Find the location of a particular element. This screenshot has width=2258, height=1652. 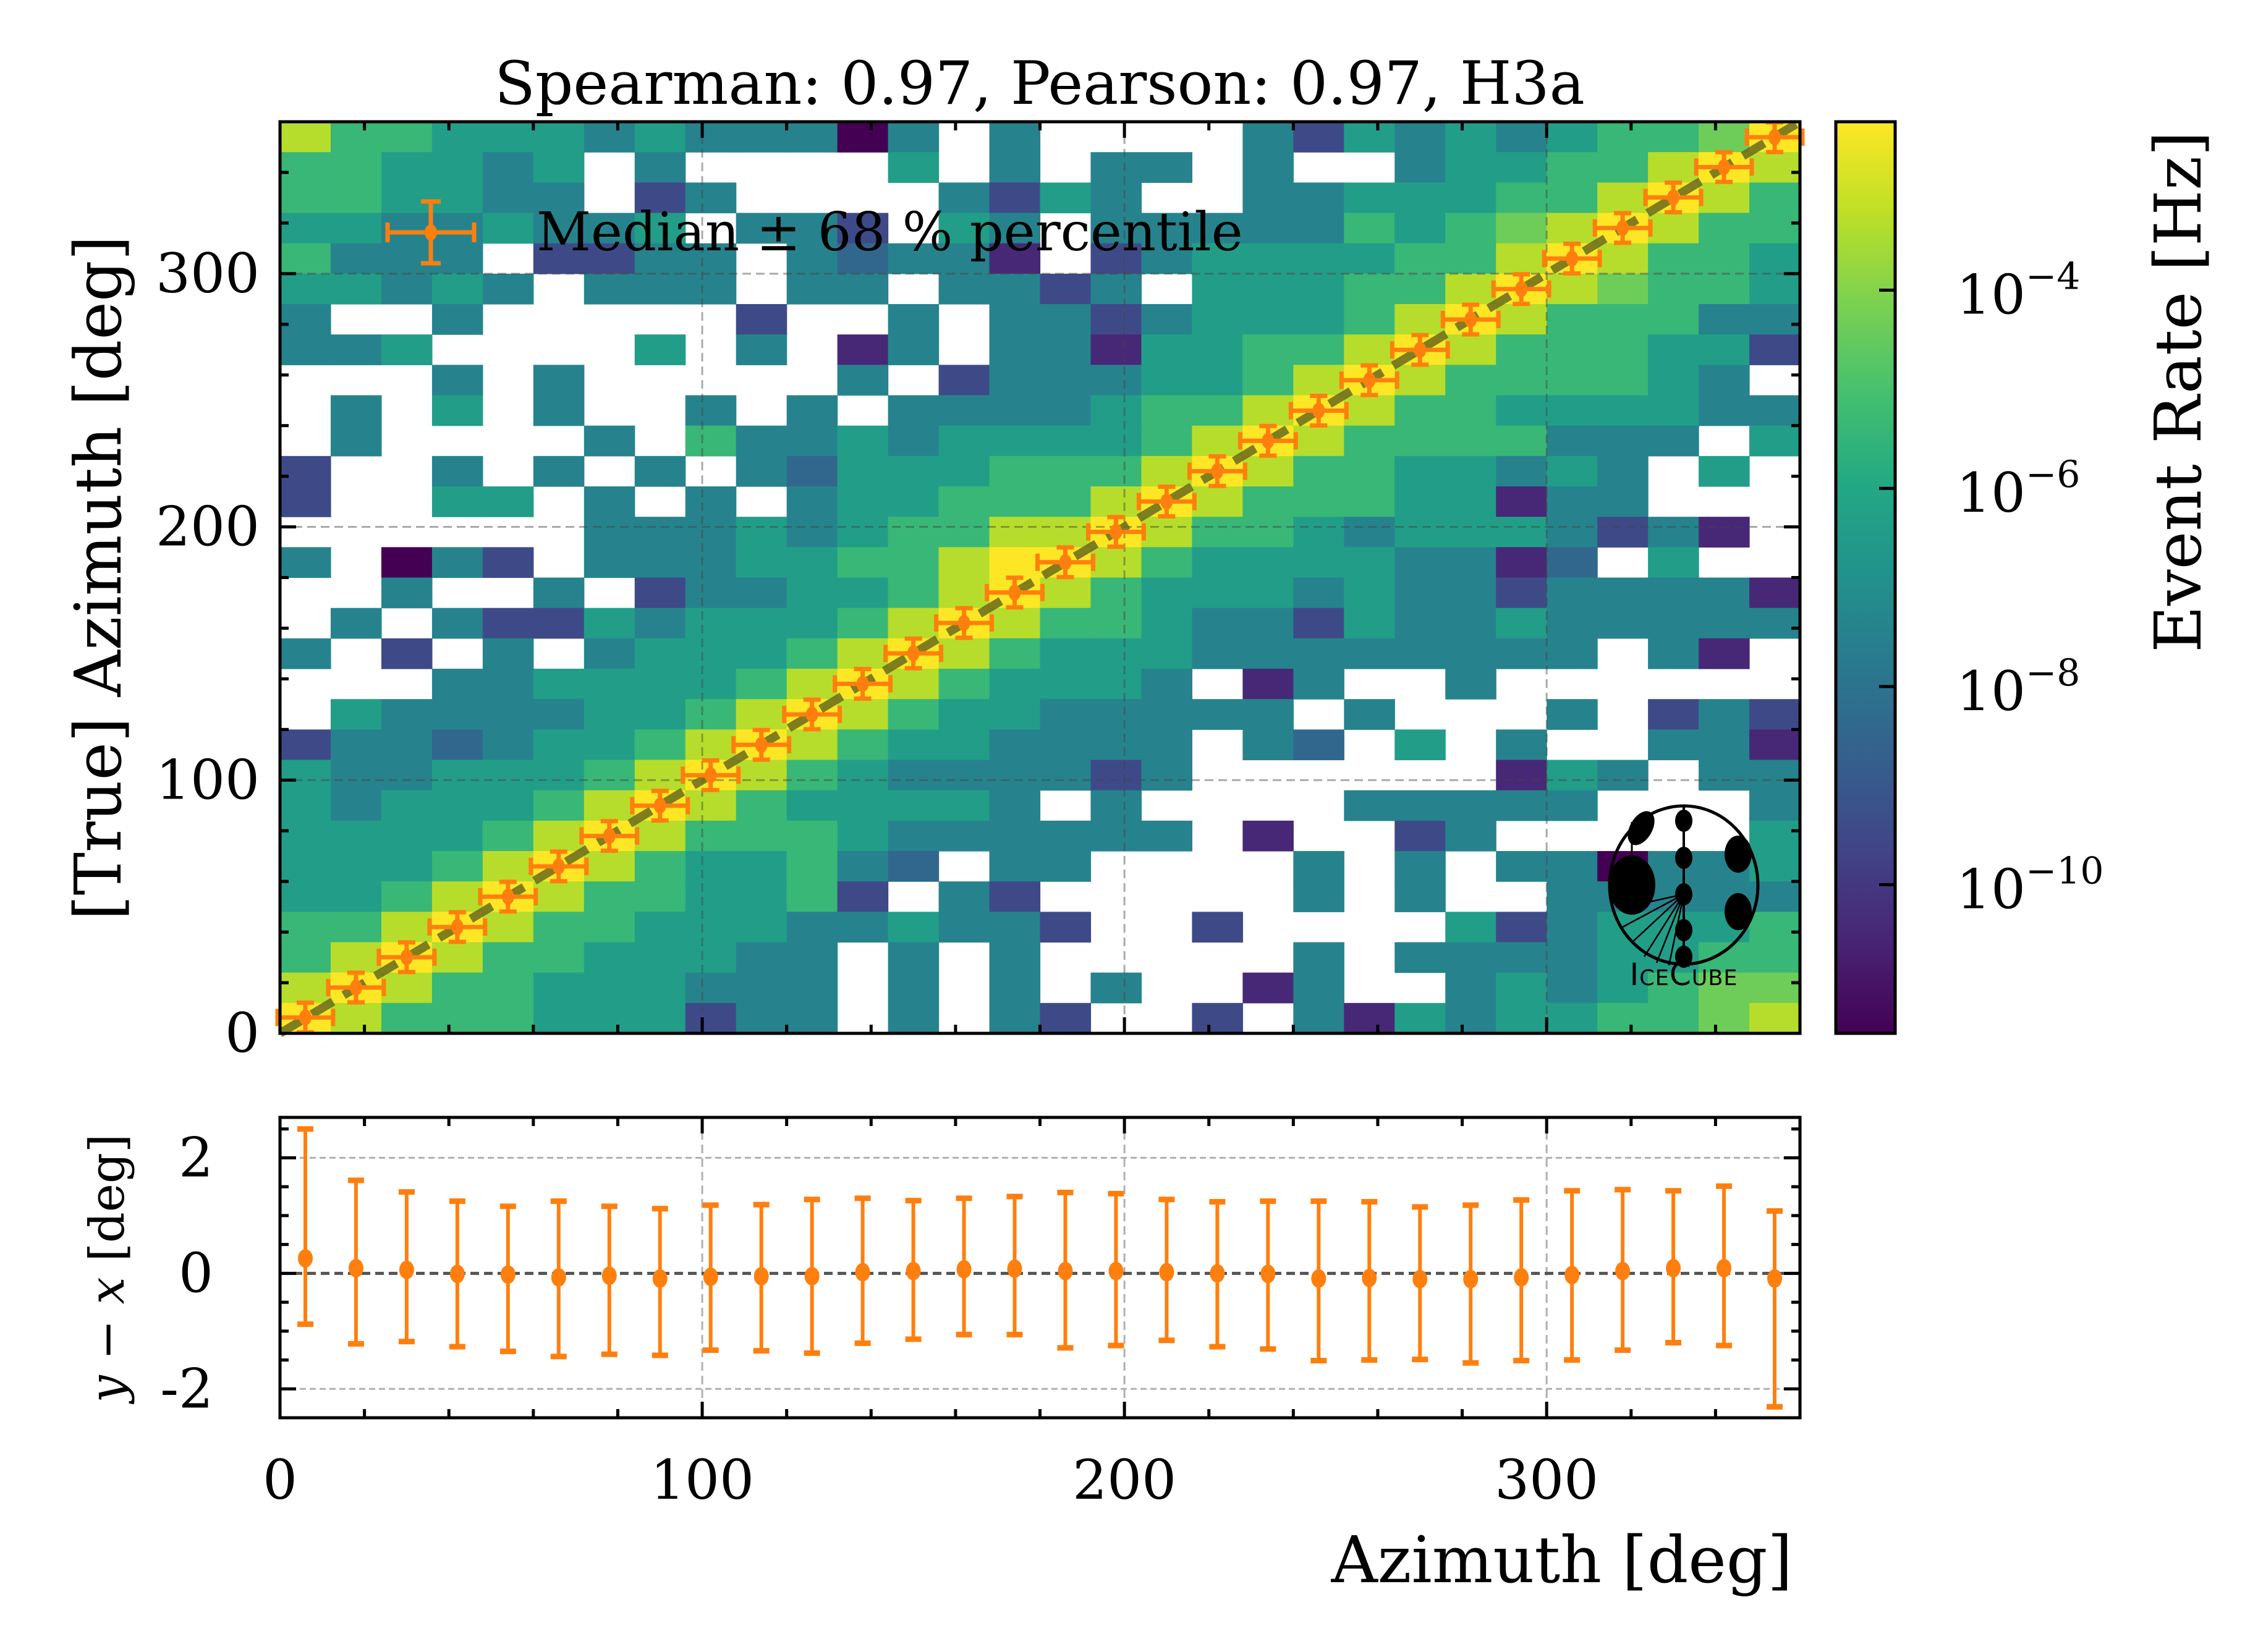

residual-y-tick-label: 2 is located at coordinates (196, 1157).